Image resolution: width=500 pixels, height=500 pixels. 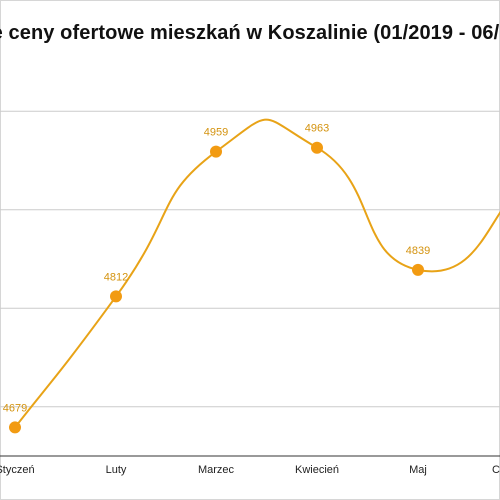 I want to click on data-label-2: 4959, so click(x=216, y=133).